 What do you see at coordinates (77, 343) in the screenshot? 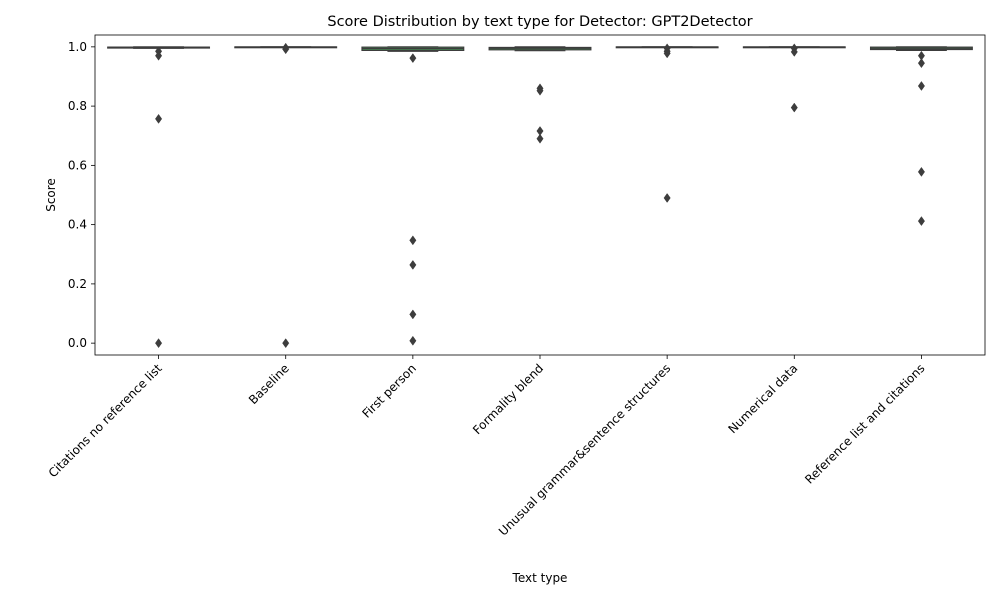
I see `y-tick-label: 0.0` at bounding box center [77, 343].